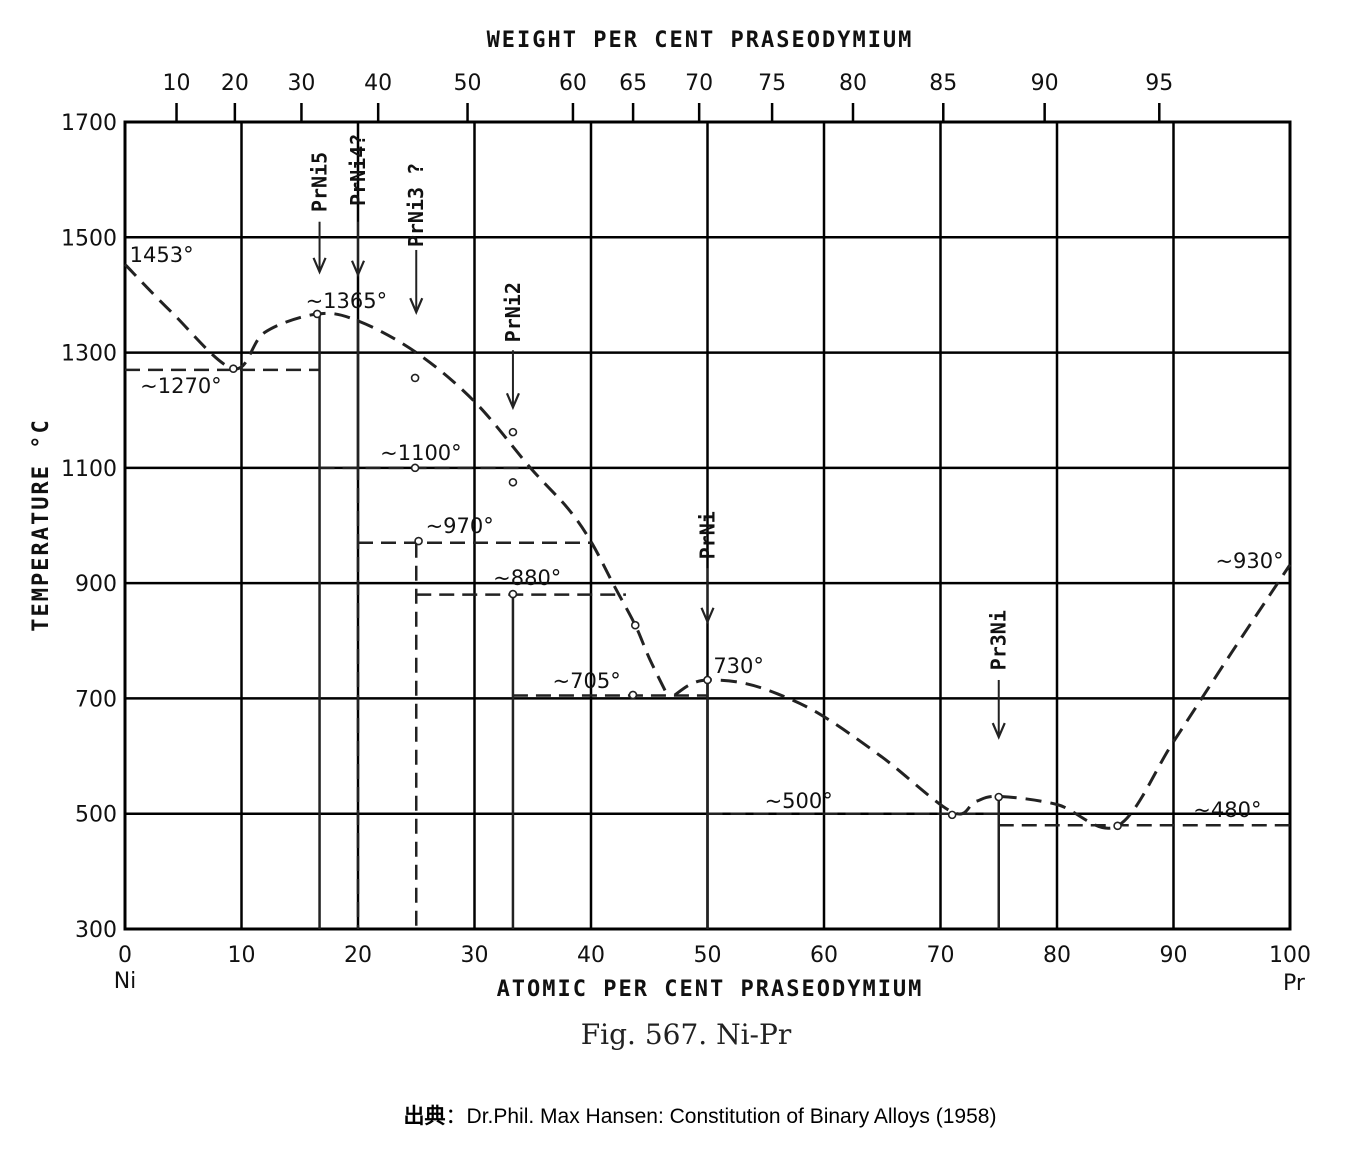 This screenshot has height=1156, width=1372. I want to click on compound-label: PrNi2, so click(513, 312).